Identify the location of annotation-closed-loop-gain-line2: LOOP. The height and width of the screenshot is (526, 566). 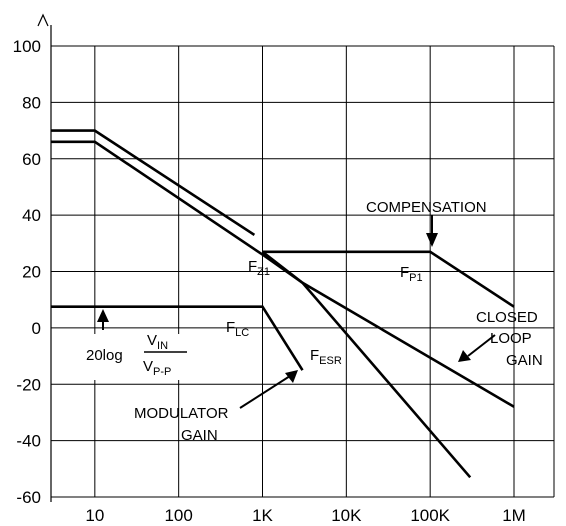
(511, 338).